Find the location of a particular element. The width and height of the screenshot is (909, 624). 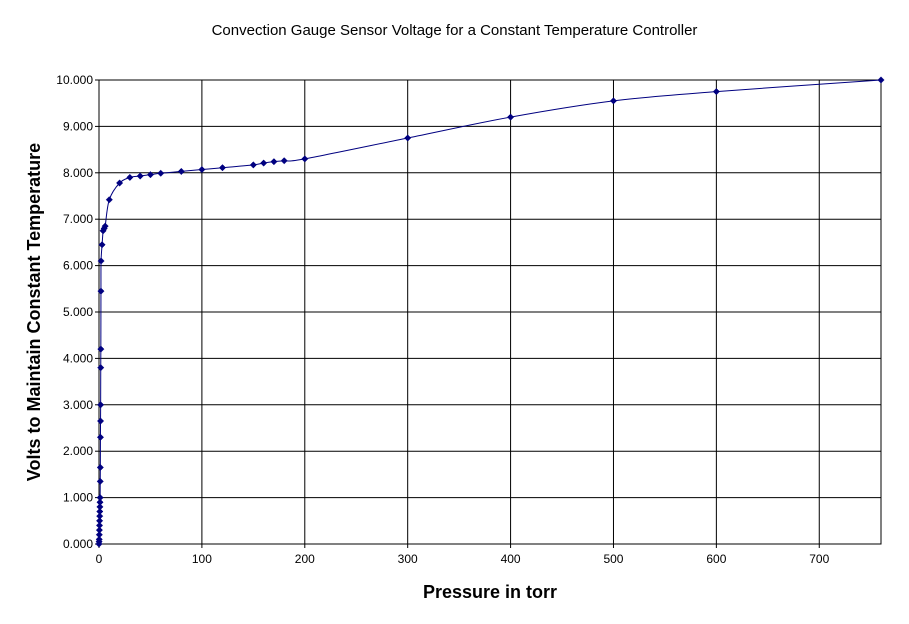

y-tick-label: 3.000 is located at coordinates (78, 405).